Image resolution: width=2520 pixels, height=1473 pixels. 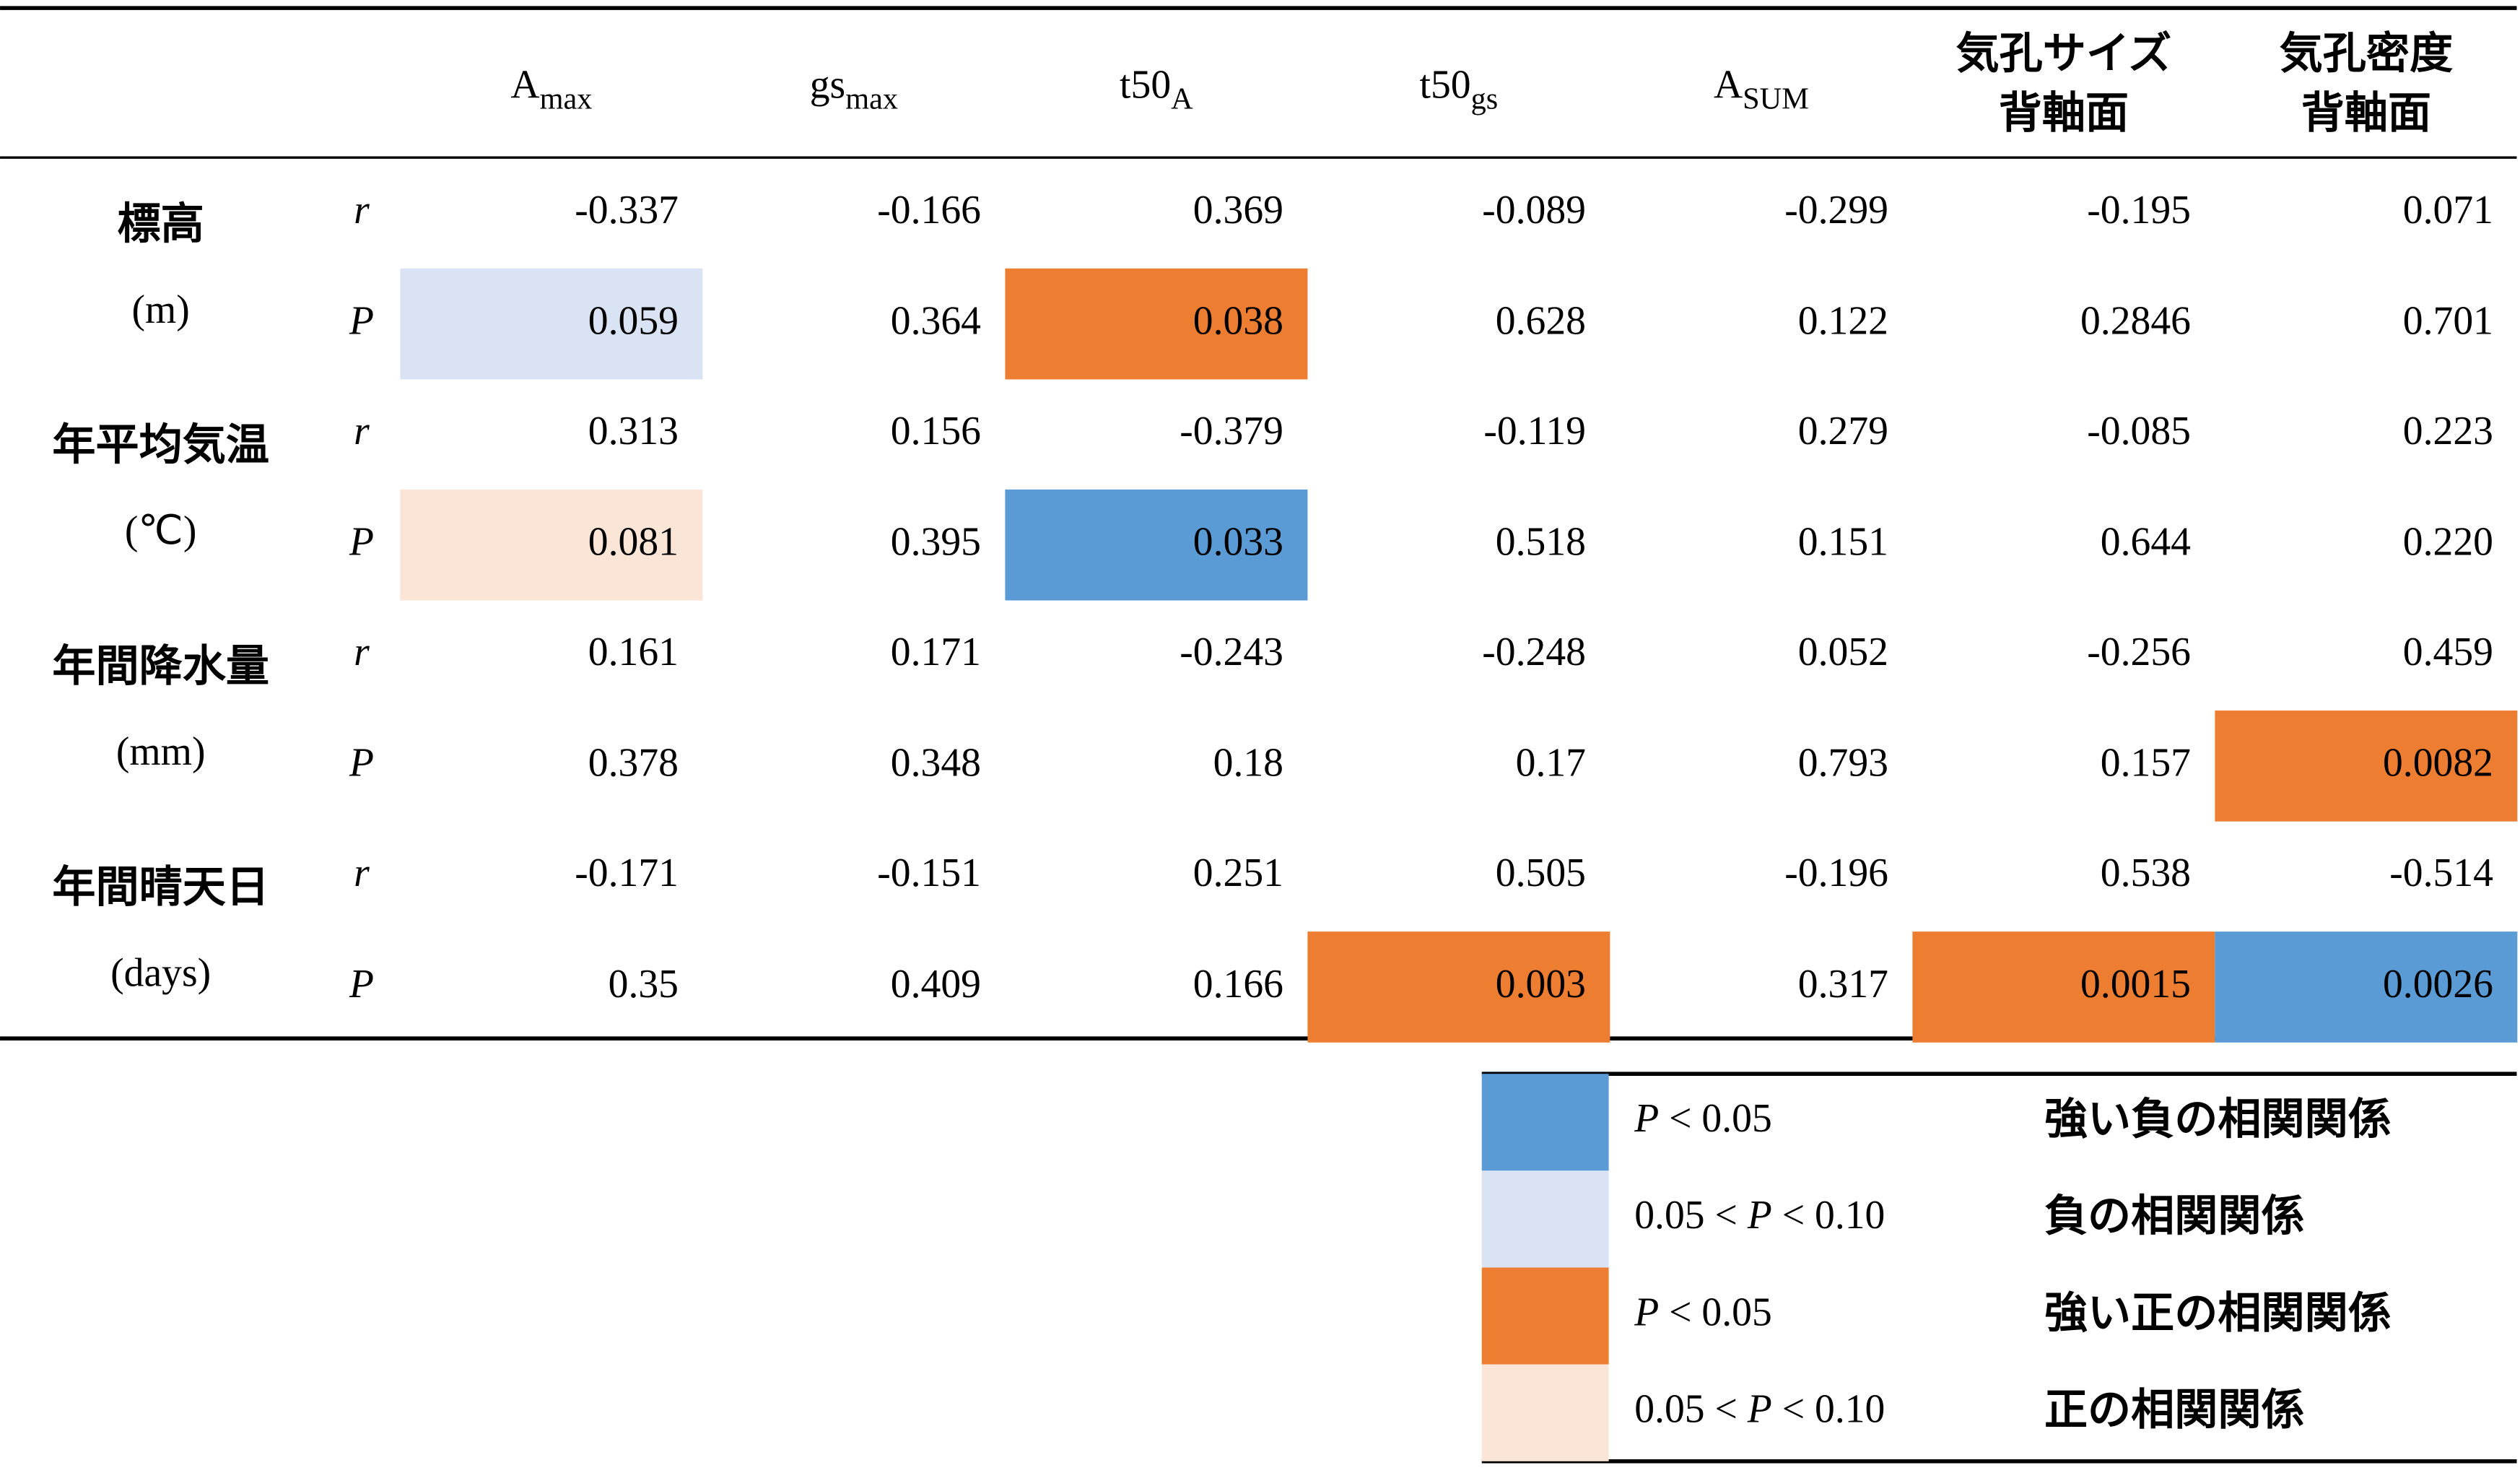 What do you see at coordinates (936, 985) in the screenshot?
I see `p-value: 0.409` at bounding box center [936, 985].